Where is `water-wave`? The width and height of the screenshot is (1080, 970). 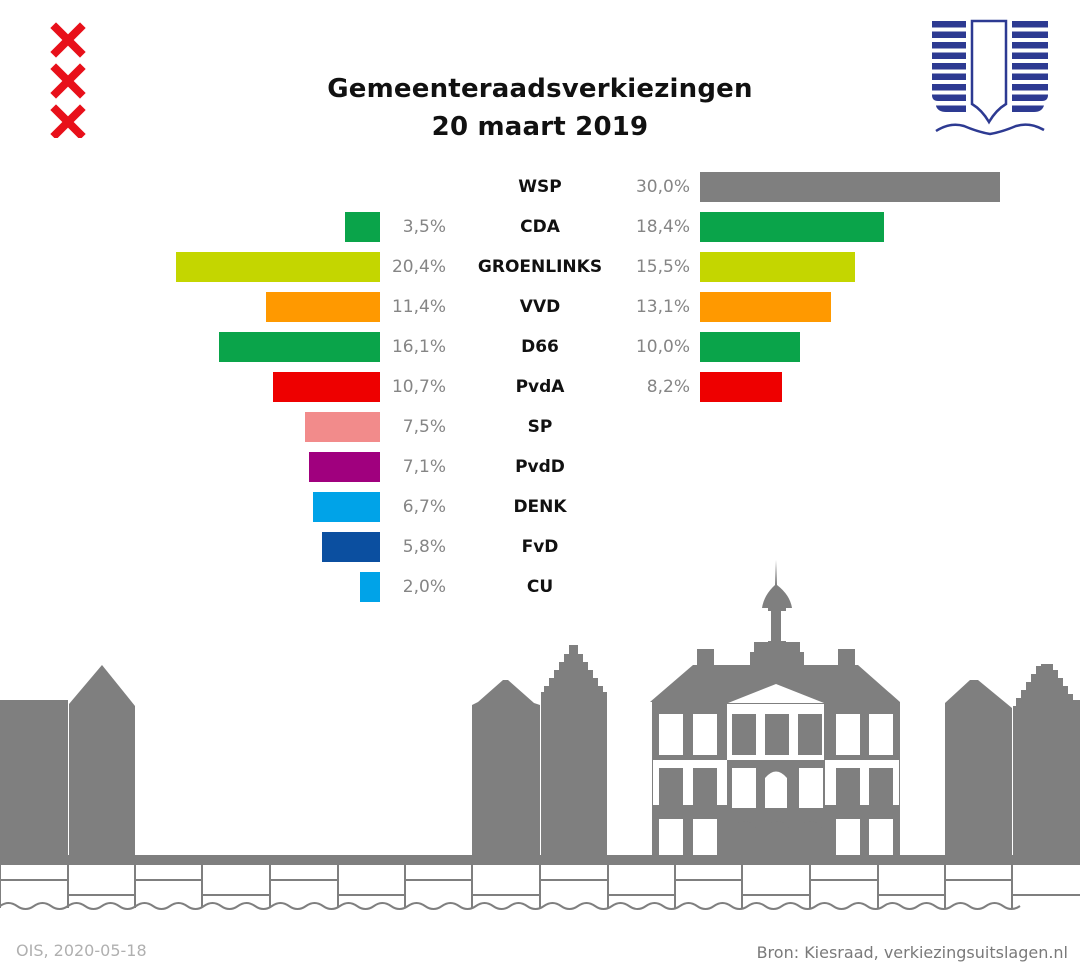 water-wave is located at coordinates (510, 906).